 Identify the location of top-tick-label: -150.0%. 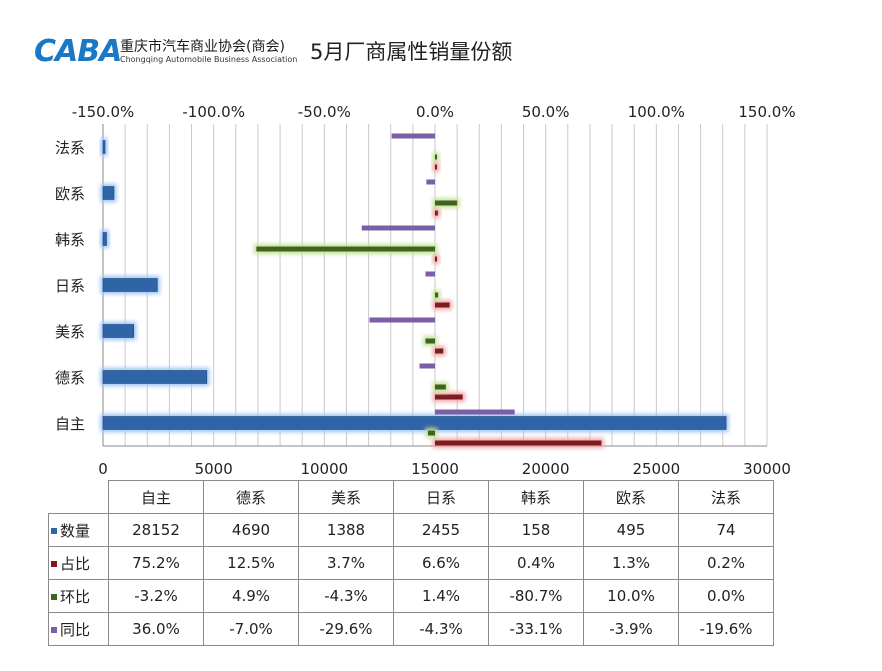
(103, 112).